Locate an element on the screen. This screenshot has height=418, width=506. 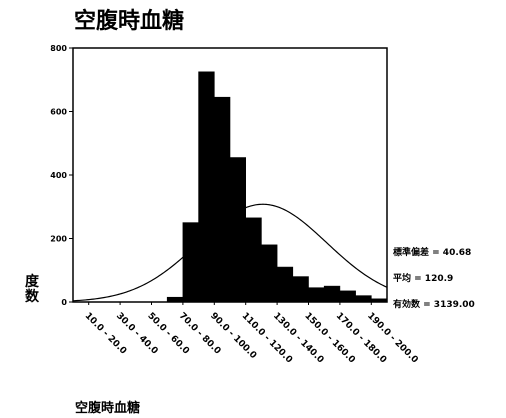
stat-entry: 平均 = 120.9 is located at coordinates (423, 278).